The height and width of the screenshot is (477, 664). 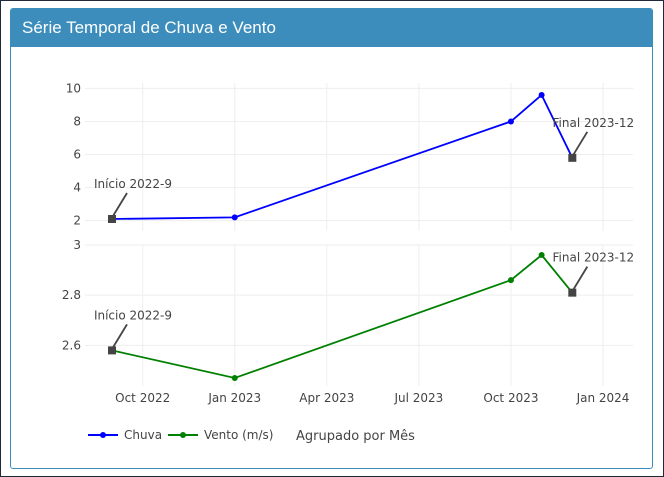 I want to click on y-tick-label: 2, so click(x=77, y=221).